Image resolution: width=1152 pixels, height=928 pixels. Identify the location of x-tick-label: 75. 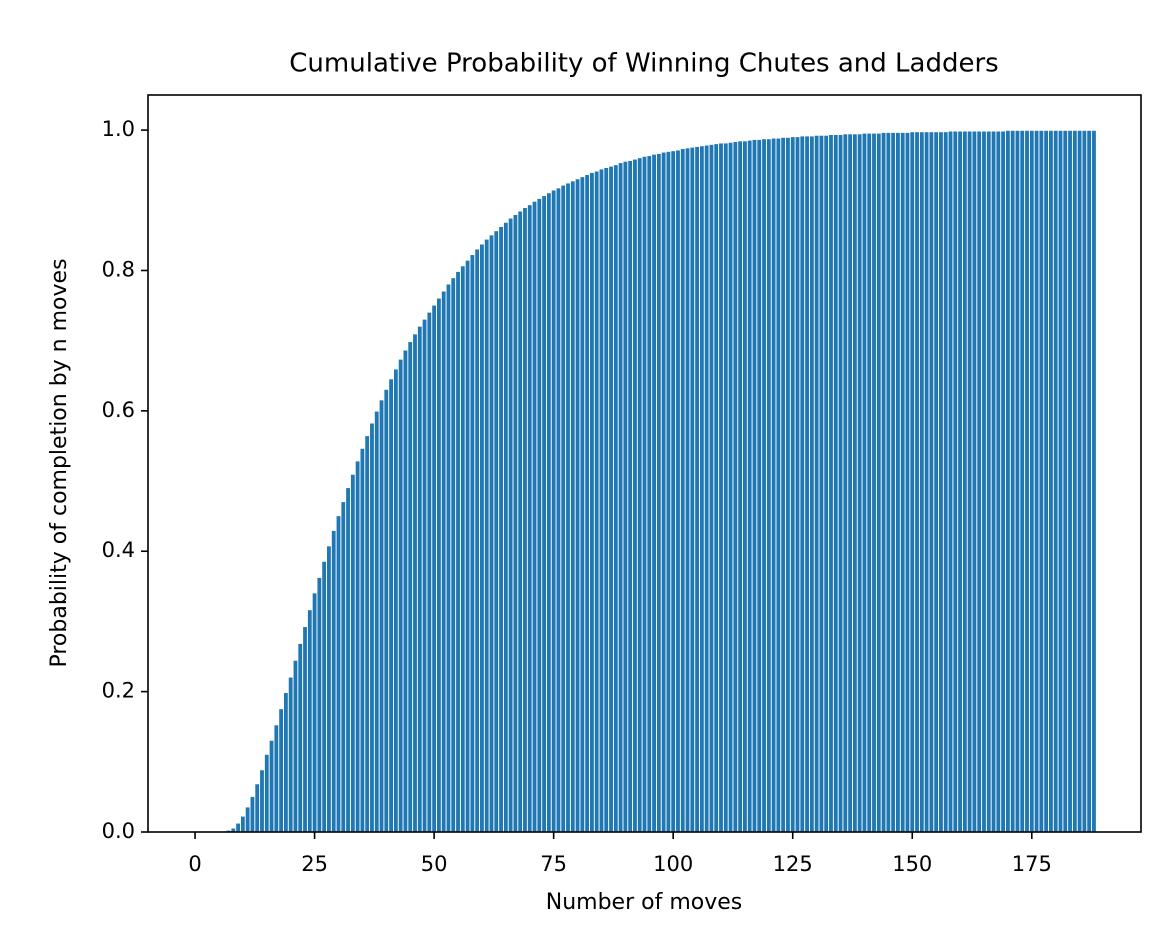
(553, 864).